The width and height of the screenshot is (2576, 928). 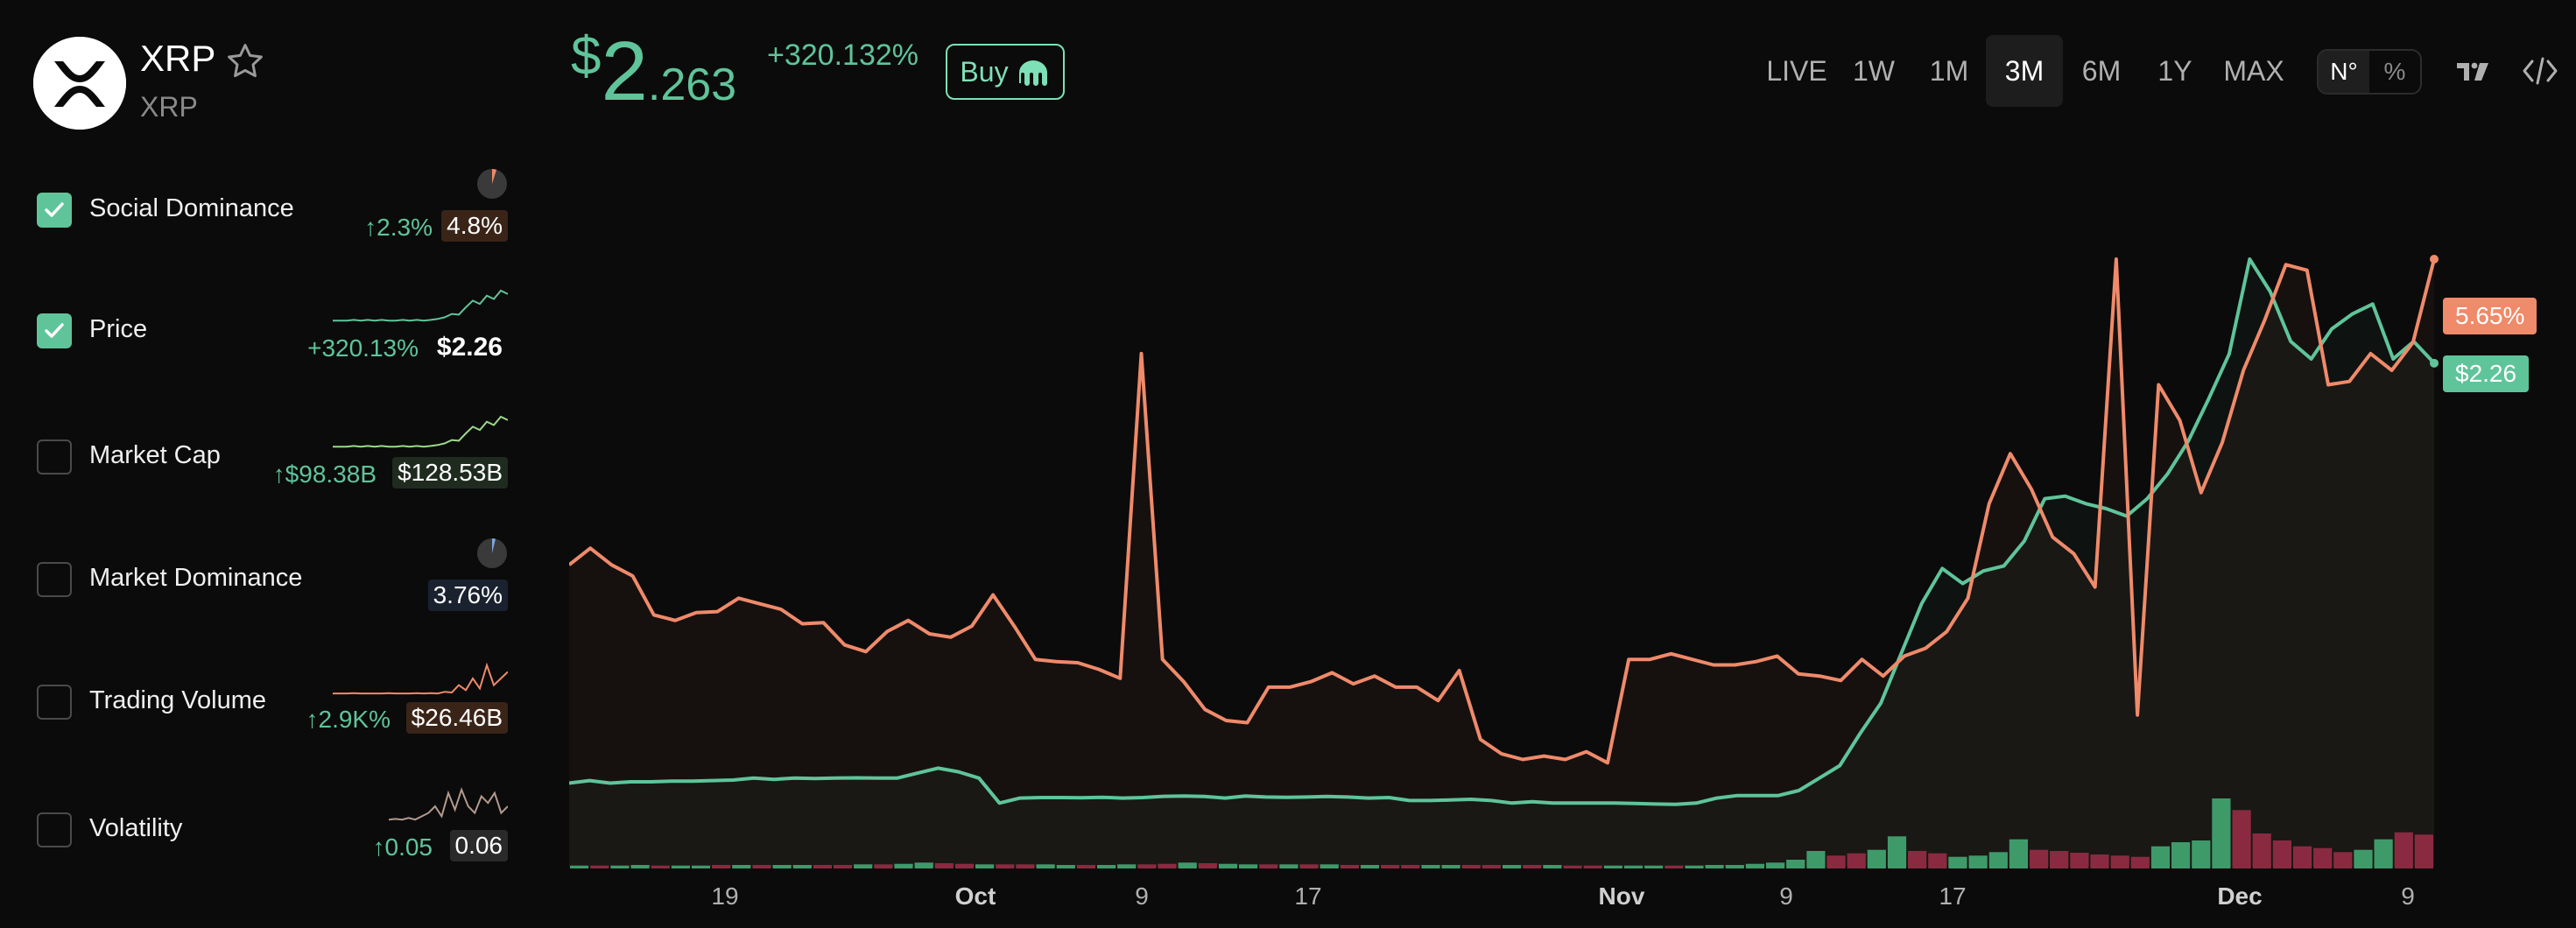 I want to click on scale-toggle: N° %, so click(x=2369, y=72).